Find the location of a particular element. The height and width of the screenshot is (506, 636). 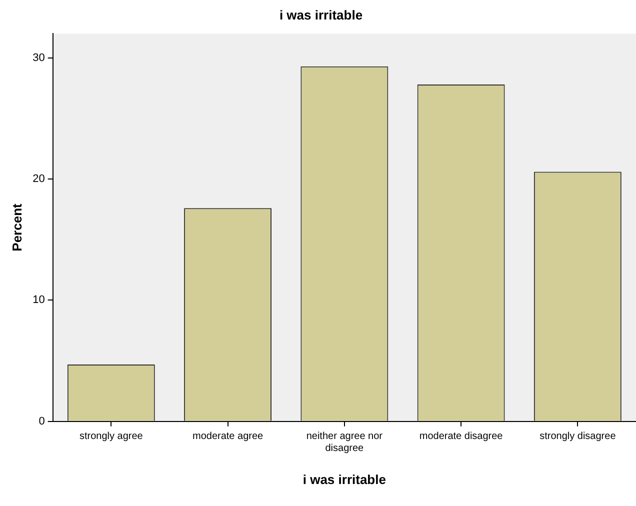

y-tick-label: 10 is located at coordinates (38, 300).